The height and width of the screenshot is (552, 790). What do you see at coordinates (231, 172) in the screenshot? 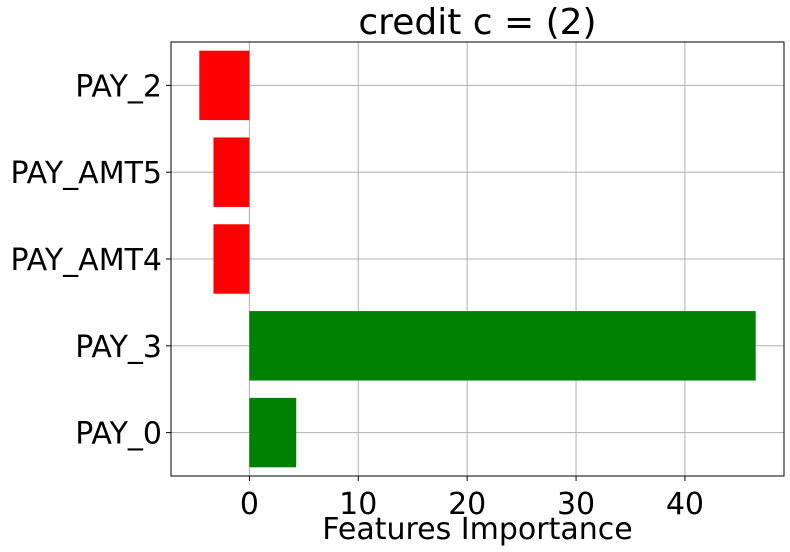
I see `bar-pay-amt5` at bounding box center [231, 172].